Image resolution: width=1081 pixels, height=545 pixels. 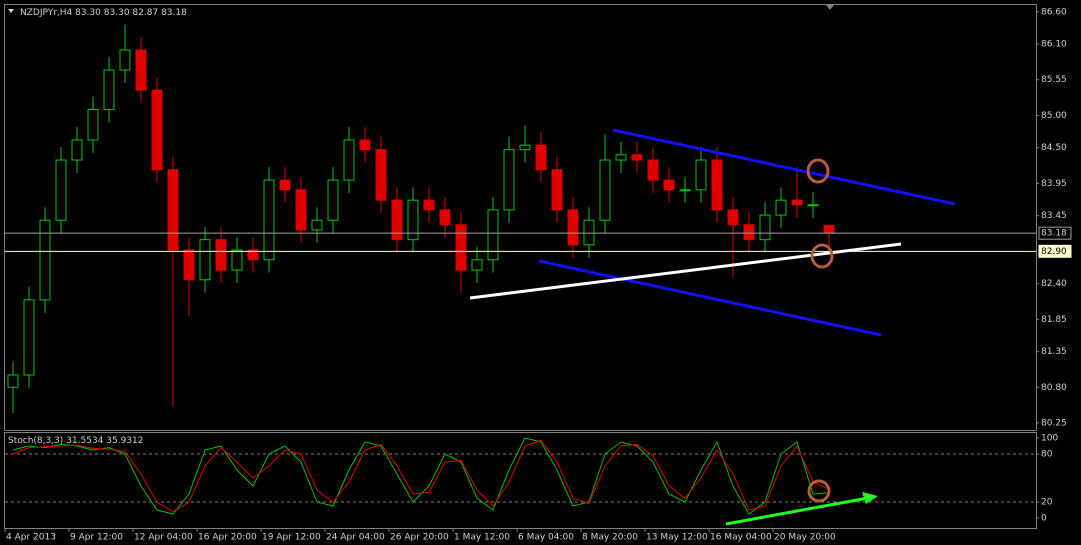 What do you see at coordinates (1054, 148) in the screenshot?
I see `y-tick-label: 84.50` at bounding box center [1054, 148].